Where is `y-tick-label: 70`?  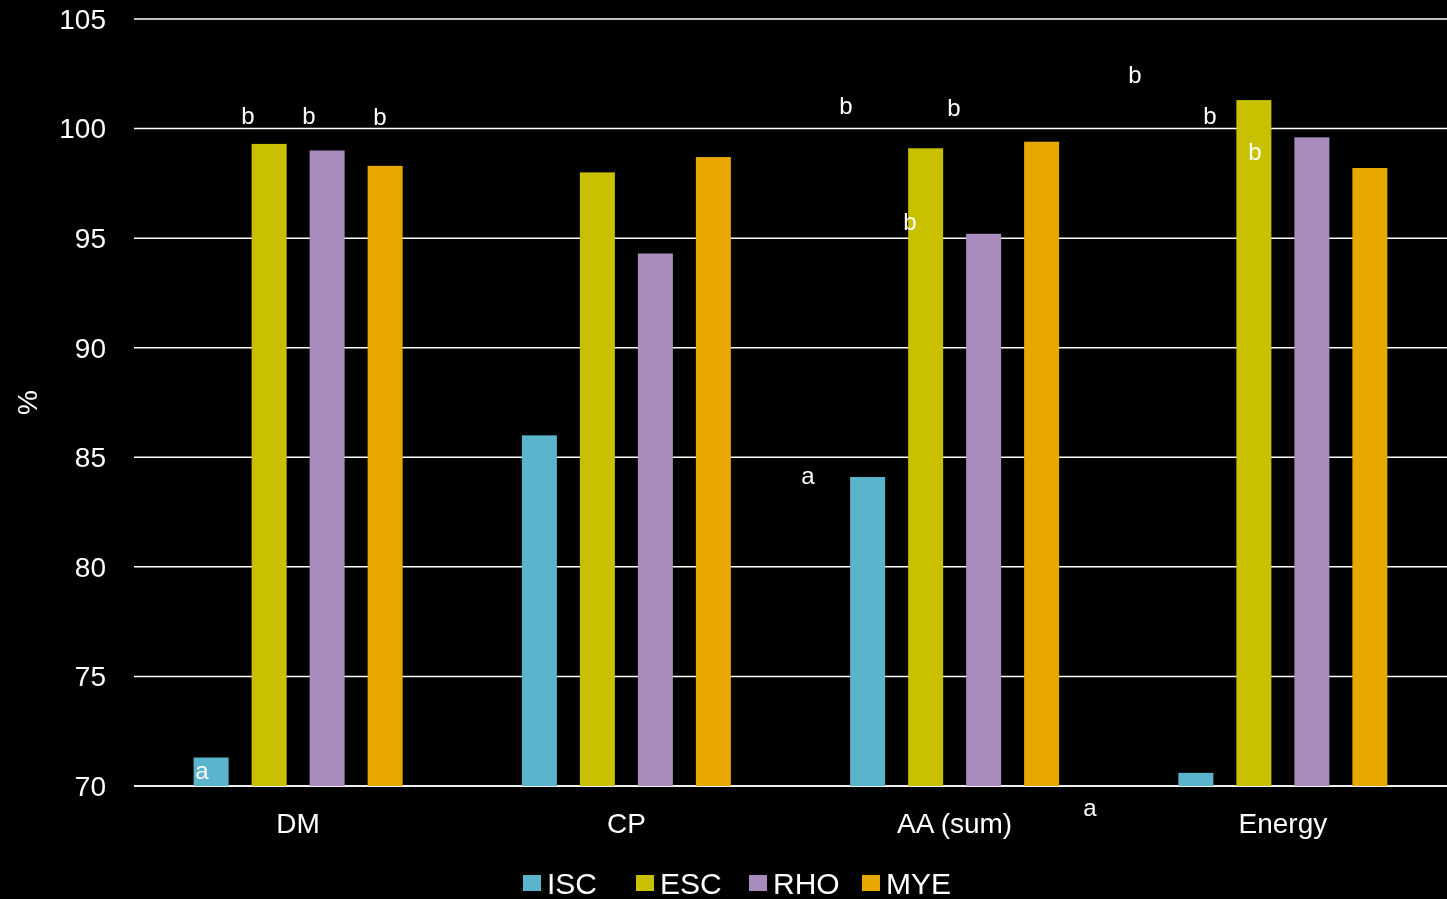 y-tick-label: 70 is located at coordinates (90, 786).